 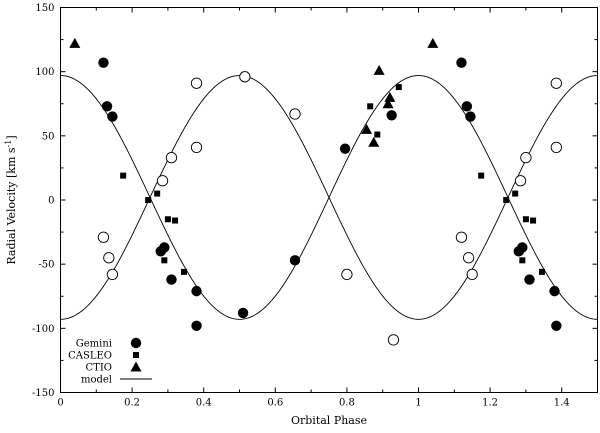 I want to click on y-tick-label: 0, so click(x=51, y=201).